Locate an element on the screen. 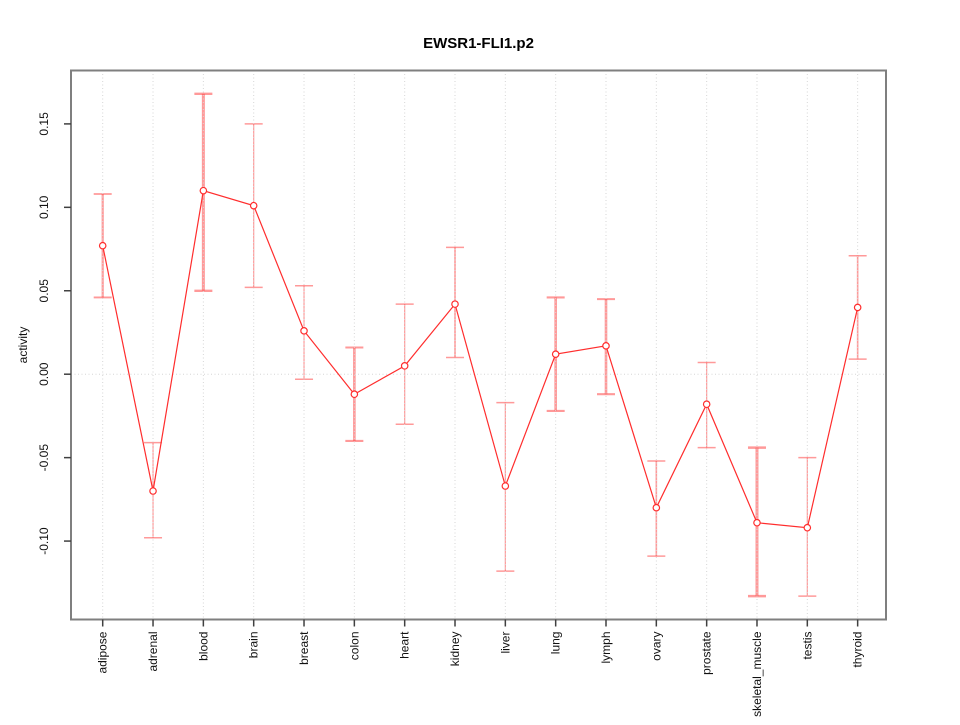  chart-title: EWSR1-FLI1.p2 is located at coordinates (478, 43).